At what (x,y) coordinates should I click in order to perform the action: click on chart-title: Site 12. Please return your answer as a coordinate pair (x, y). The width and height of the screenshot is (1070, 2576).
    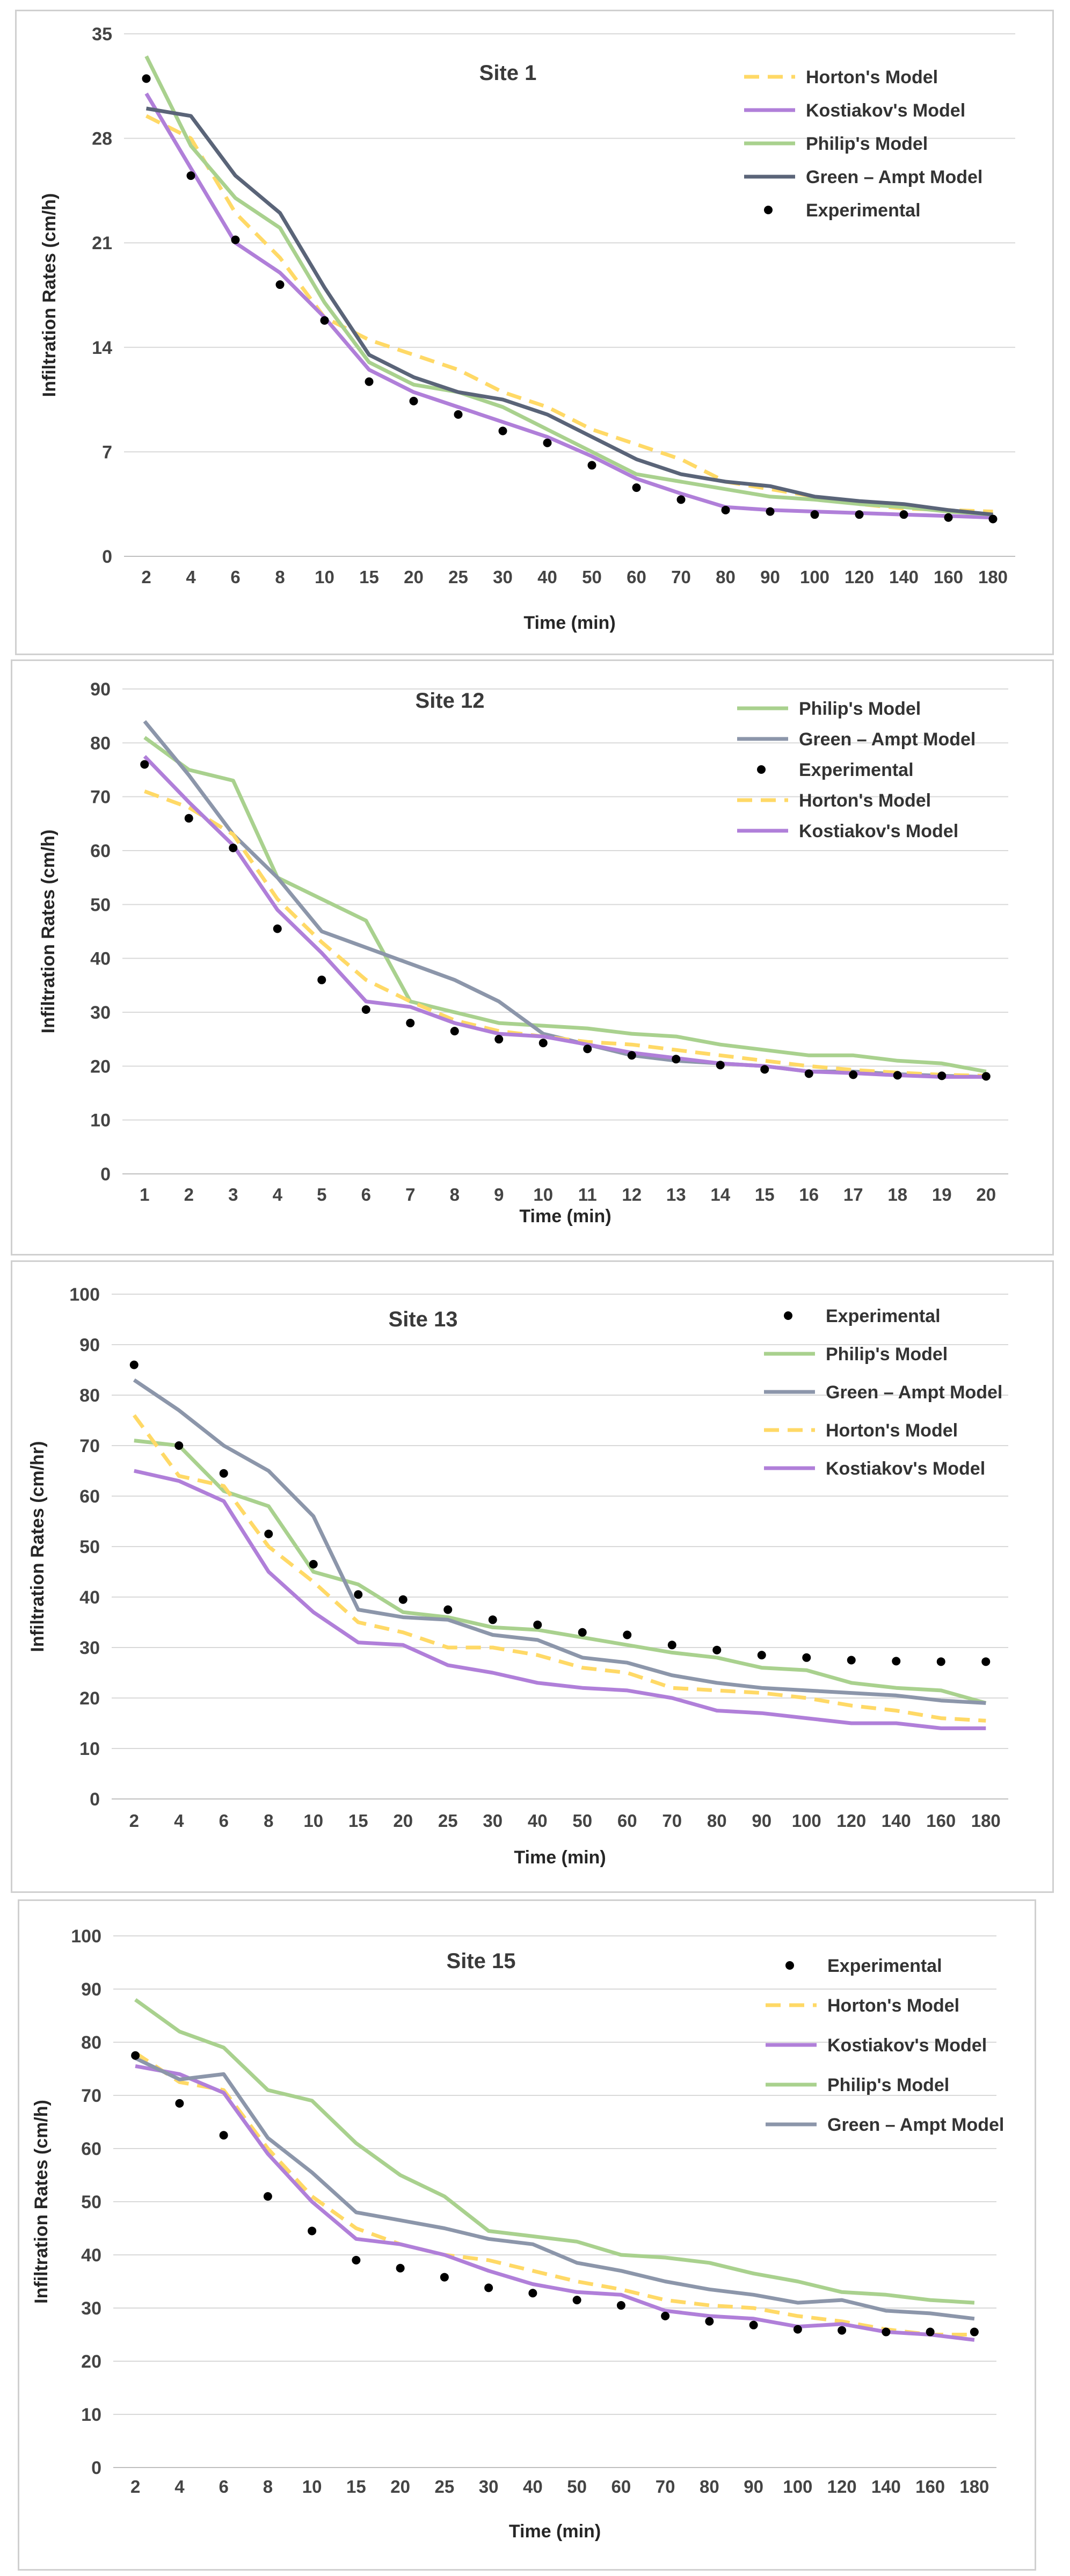
    Looking at the image, I should click on (450, 701).